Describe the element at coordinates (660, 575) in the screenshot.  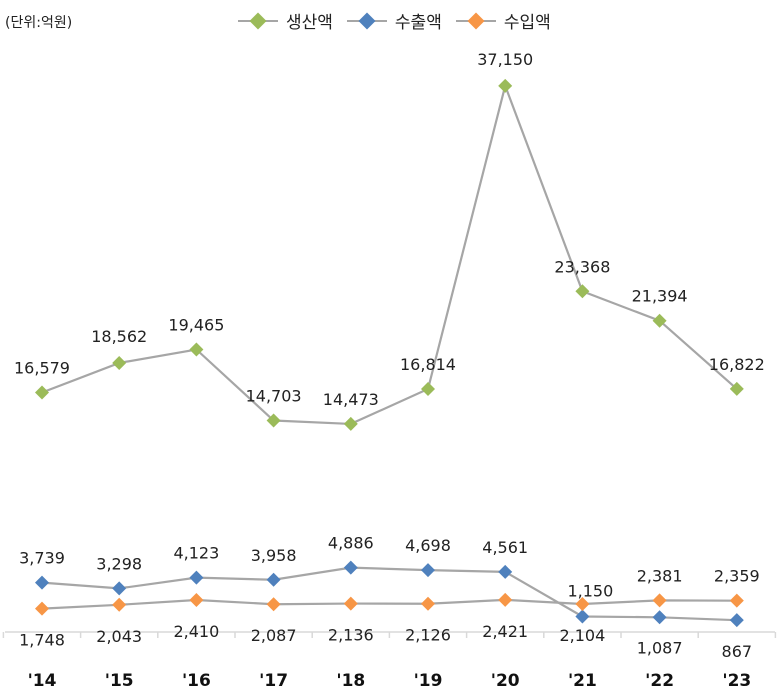
I see `data-label-import: 2,381` at that location.